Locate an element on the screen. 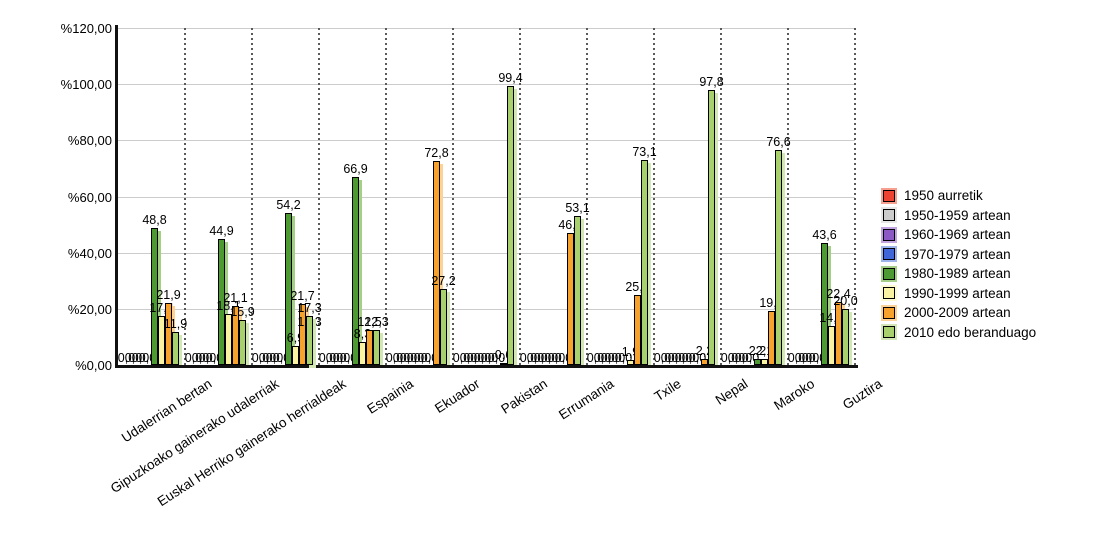 The height and width of the screenshot is (550, 1100). legend-label: 1970-1979 artean is located at coordinates (957, 254).